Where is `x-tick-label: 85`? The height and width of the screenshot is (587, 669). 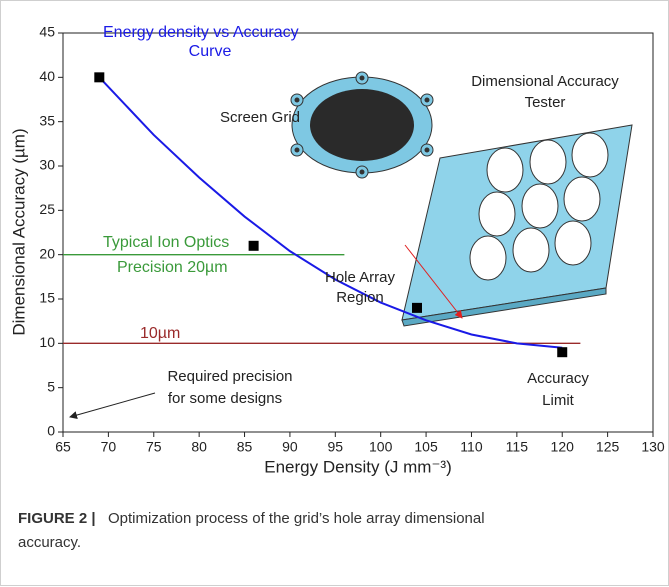
x-tick-label: 85 is located at coordinates (245, 447).